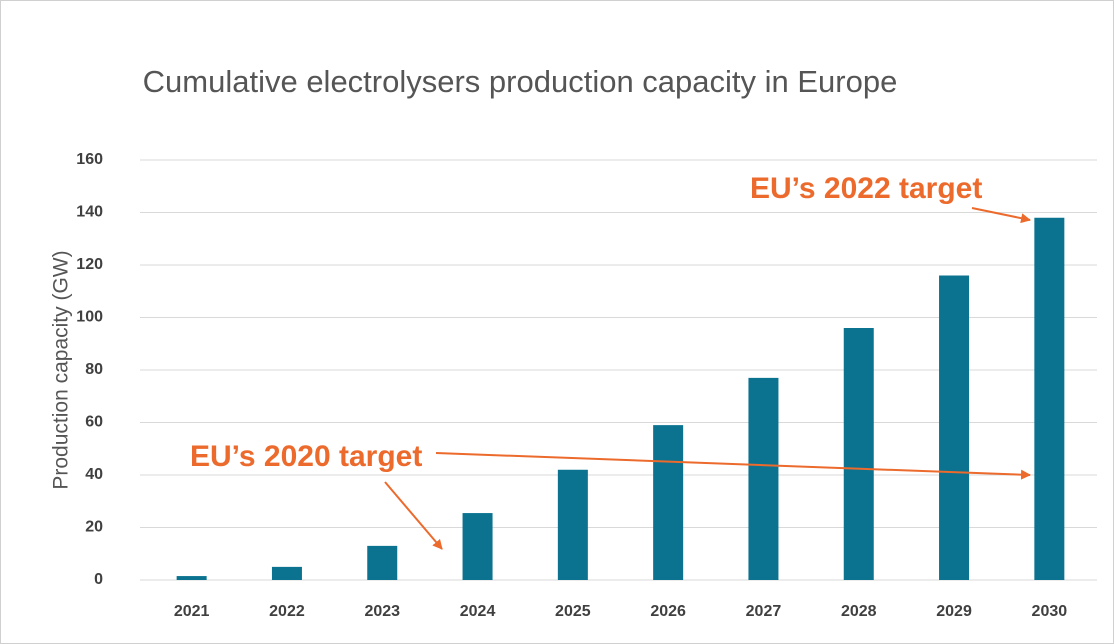  Describe the element at coordinates (94, 369) in the screenshot. I see `y-tick-label: 80` at that location.